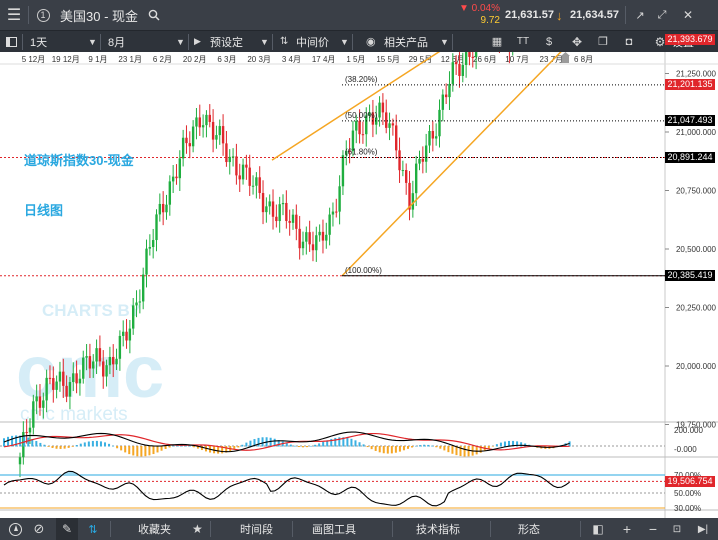 The height and width of the screenshot is (540, 718). Describe the element at coordinates (154, 15) in the screenshot. I see `search-icon` at that location.